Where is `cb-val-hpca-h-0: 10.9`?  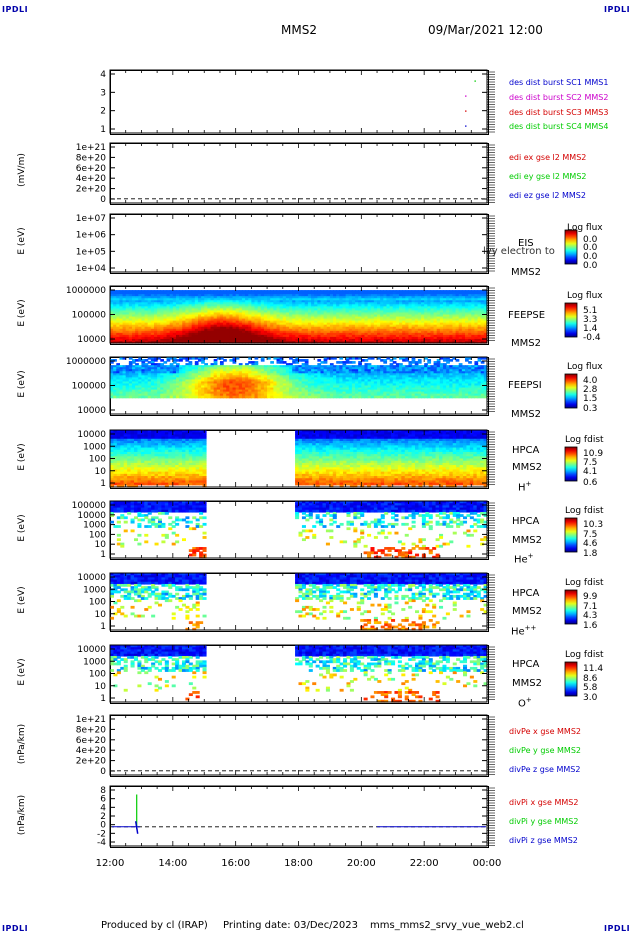
cb-val-hpca-h-0: 10.9 is located at coordinates (593, 454).